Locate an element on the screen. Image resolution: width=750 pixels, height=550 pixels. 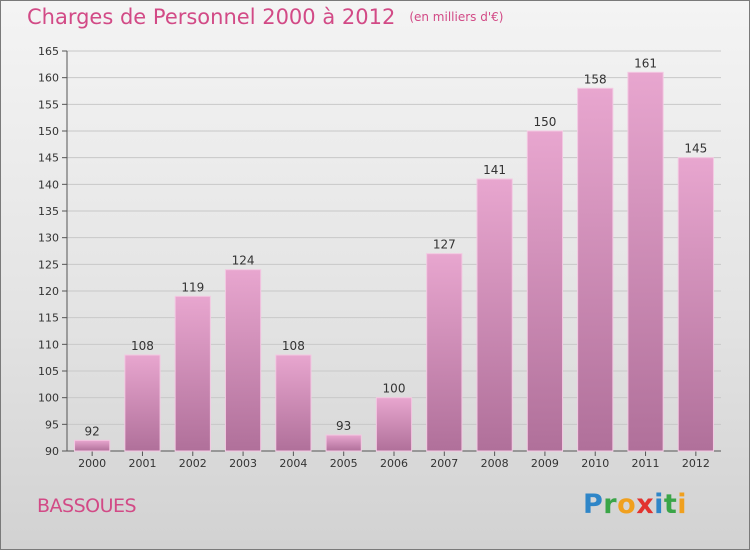
data-label: 100 is located at coordinates (394, 389).